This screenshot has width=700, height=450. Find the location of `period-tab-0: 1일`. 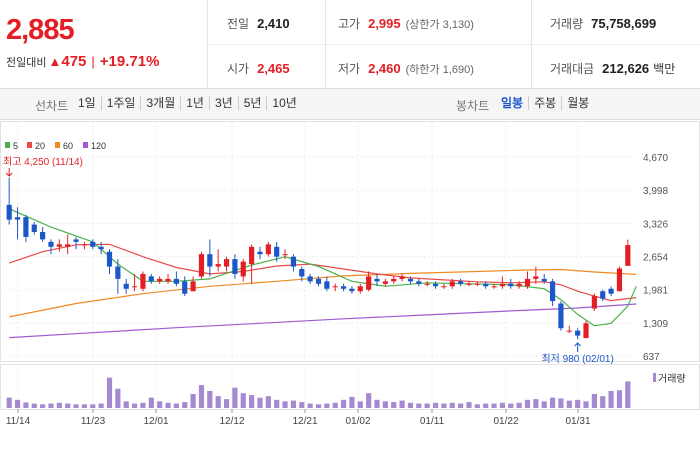

period-tab-0: 1일 is located at coordinates (87, 103).